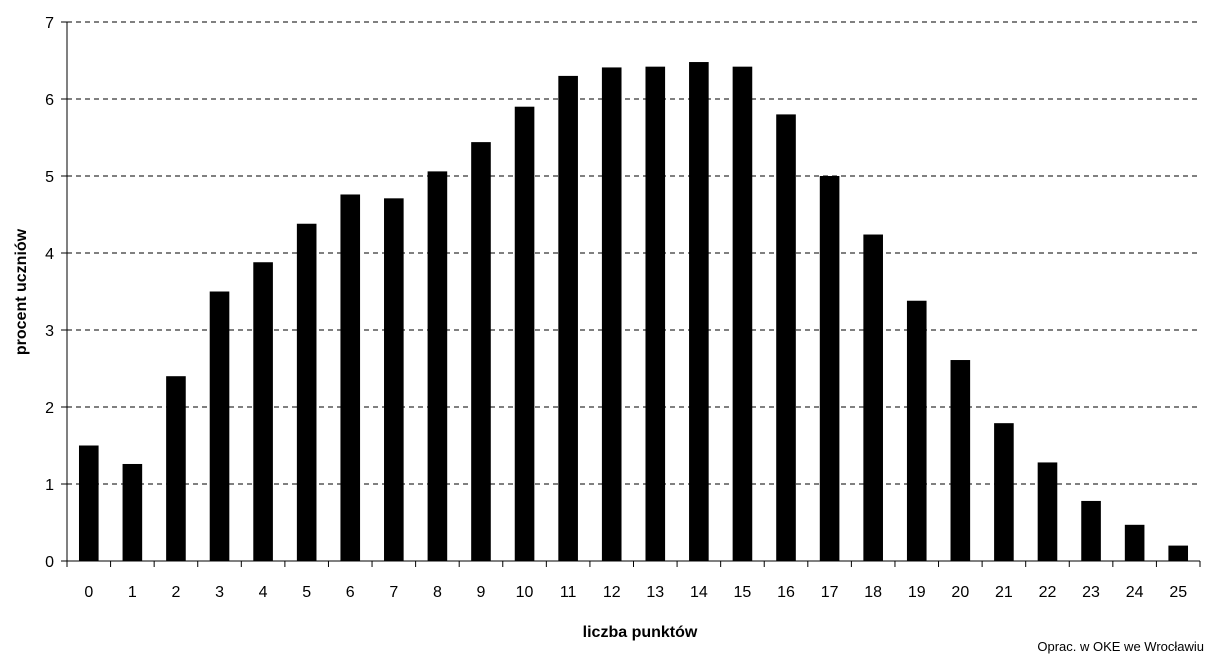  Describe the element at coordinates (1135, 592) in the screenshot. I see `x-tick-label: 24` at that location.